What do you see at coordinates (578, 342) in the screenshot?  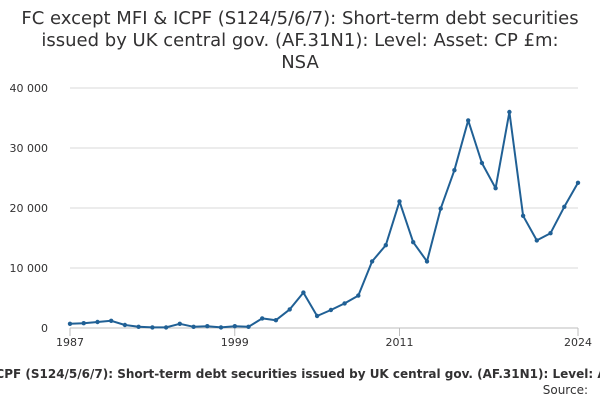 I see `x-tick-label: 2024` at bounding box center [578, 342].